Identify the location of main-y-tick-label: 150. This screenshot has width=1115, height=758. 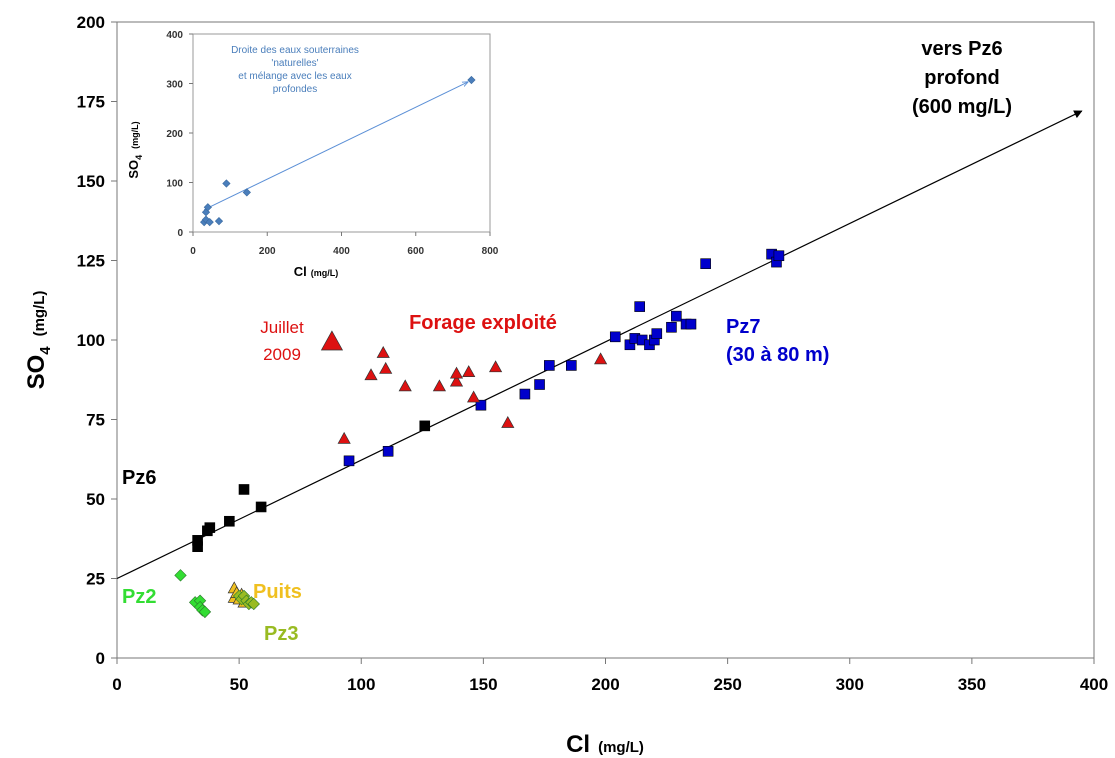
(91, 181).